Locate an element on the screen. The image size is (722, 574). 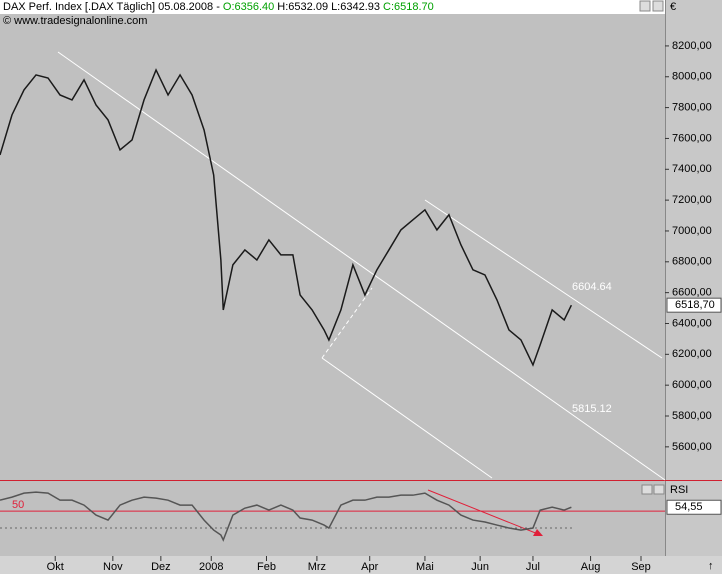
currency-label: € is located at coordinates (673, 7).